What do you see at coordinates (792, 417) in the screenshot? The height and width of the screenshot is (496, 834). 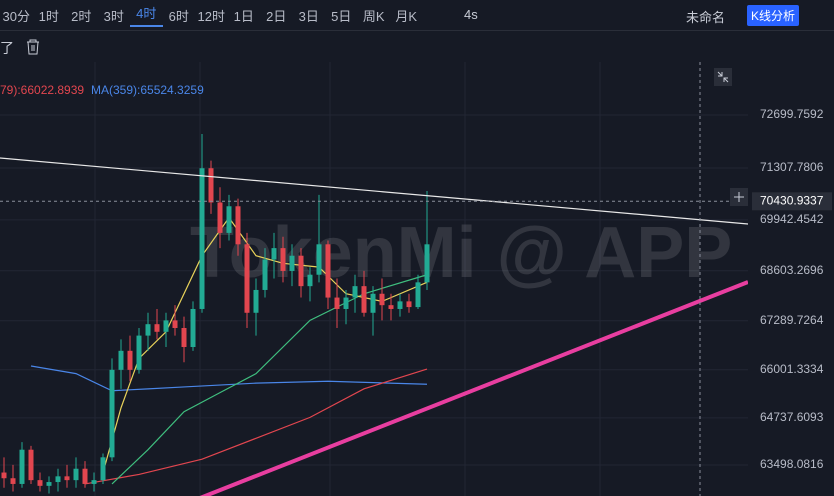 I see `y-tick-label: 64737.6093` at bounding box center [792, 417].